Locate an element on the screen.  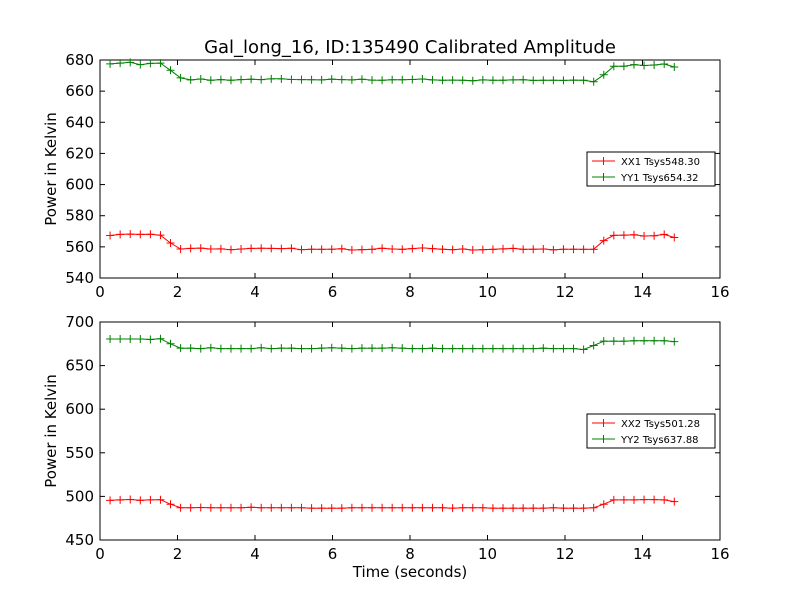
y-axis-label: Power in Kelvin is located at coordinates (51, 169).